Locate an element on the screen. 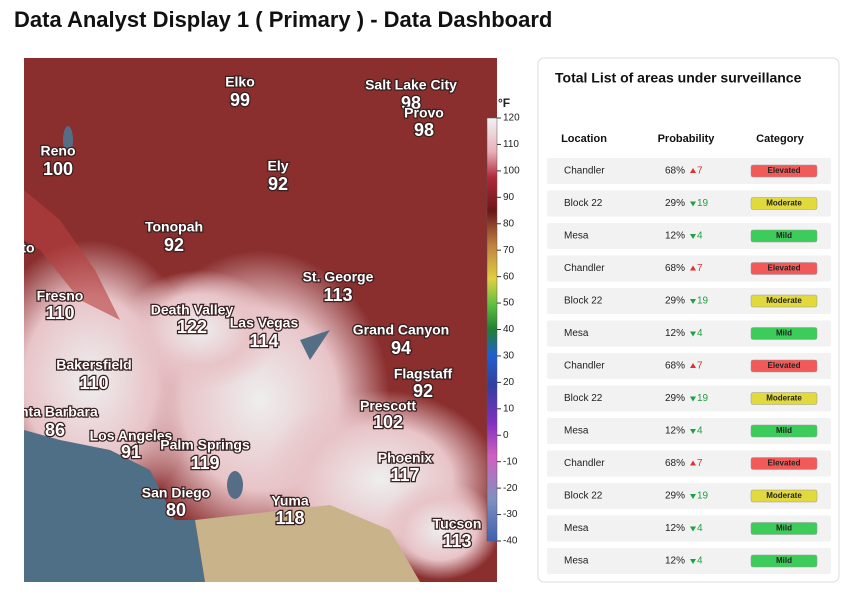 The height and width of the screenshot is (599, 855). column-header: Category is located at coordinates (780, 139).